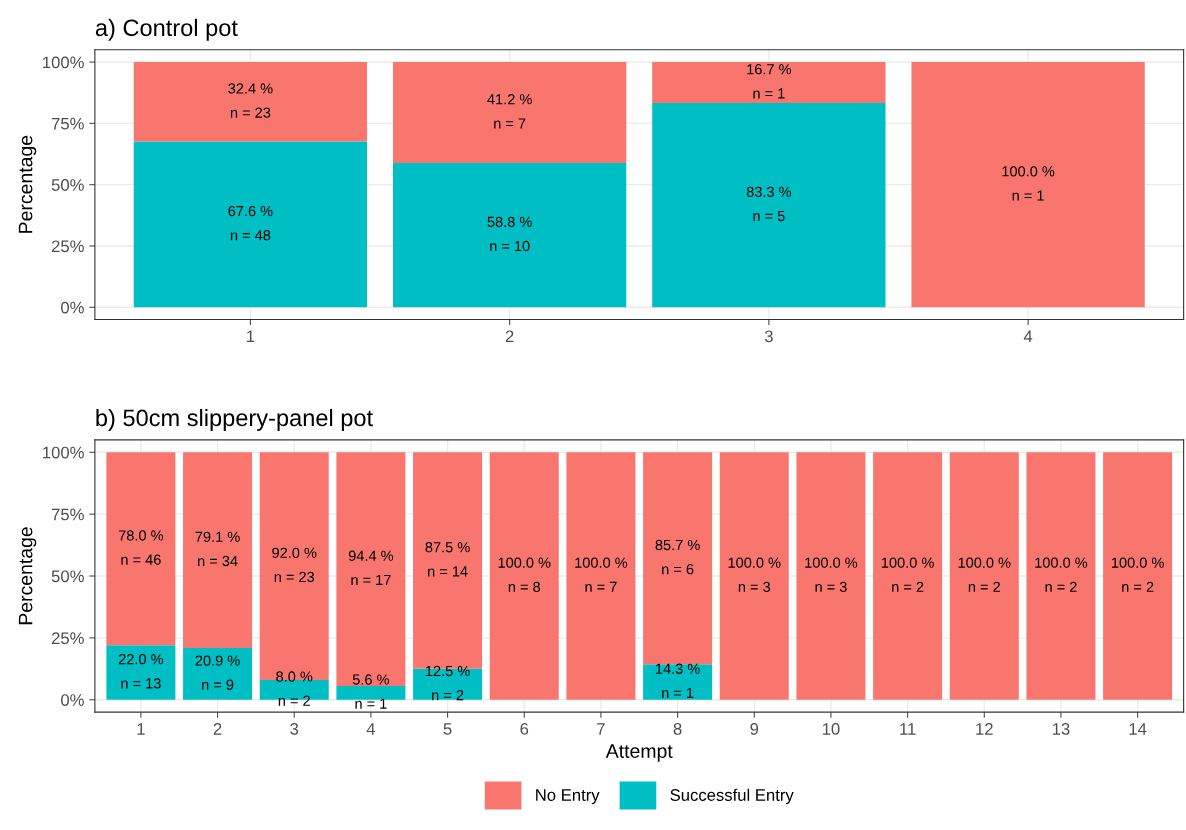 The image size is (1186, 830). I want to click on data-label: 41.2 % n = 7, so click(509, 111).